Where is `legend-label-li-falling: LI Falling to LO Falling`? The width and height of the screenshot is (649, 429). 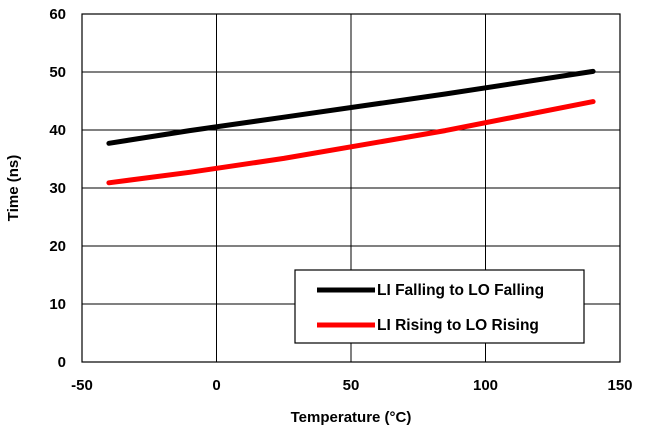 legend-label-li-falling: LI Falling to LO Falling is located at coordinates (460, 290).